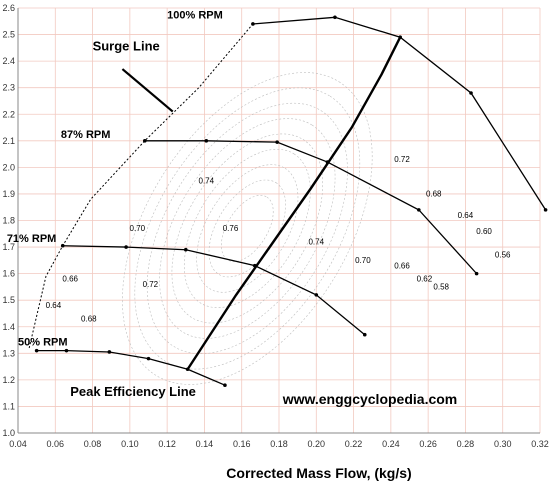  Describe the element at coordinates (317, 444) in the screenshot. I see `x-tick-label: 0.20` at that location.